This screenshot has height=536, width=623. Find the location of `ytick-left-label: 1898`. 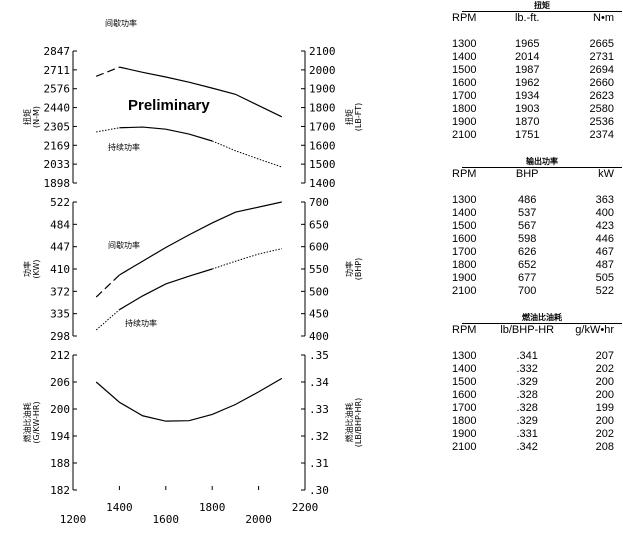

ytick-left-label: 1898 is located at coordinates (57, 183).